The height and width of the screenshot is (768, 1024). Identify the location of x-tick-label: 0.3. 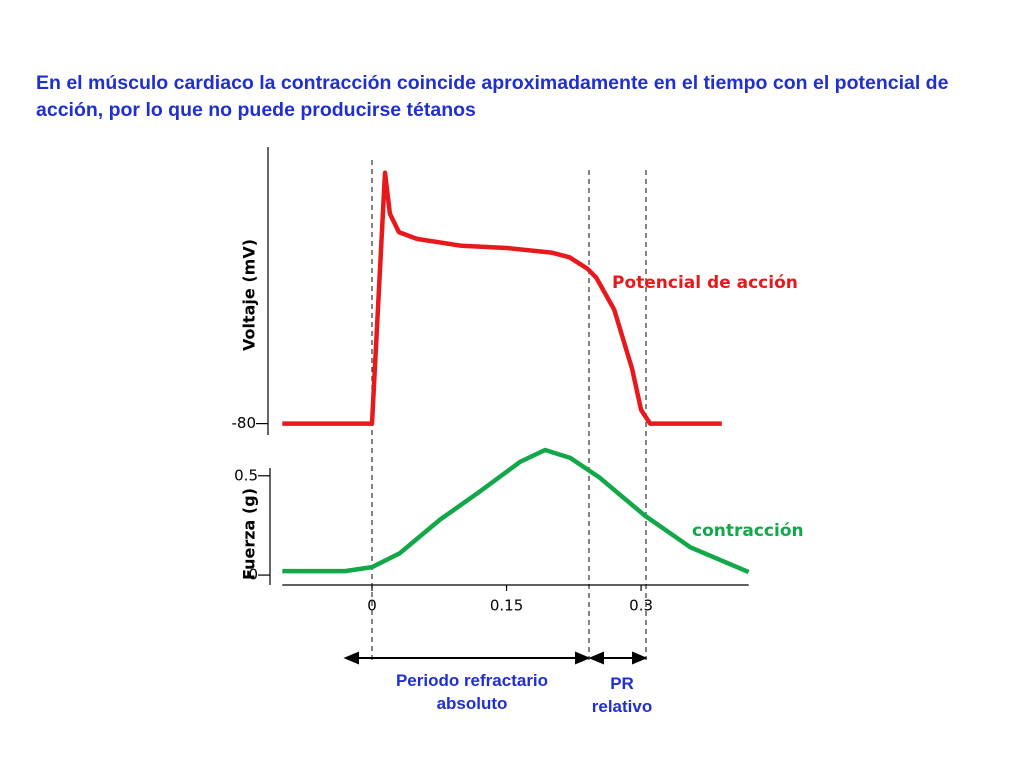
(641, 606).